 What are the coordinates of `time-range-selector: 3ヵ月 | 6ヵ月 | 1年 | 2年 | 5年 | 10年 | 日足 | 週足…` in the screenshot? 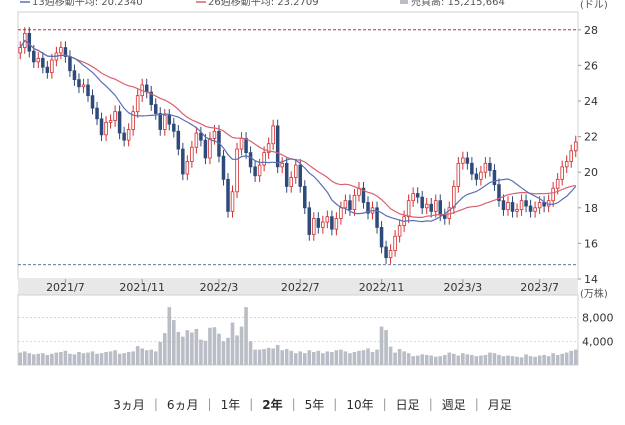 It's located at (312, 404).